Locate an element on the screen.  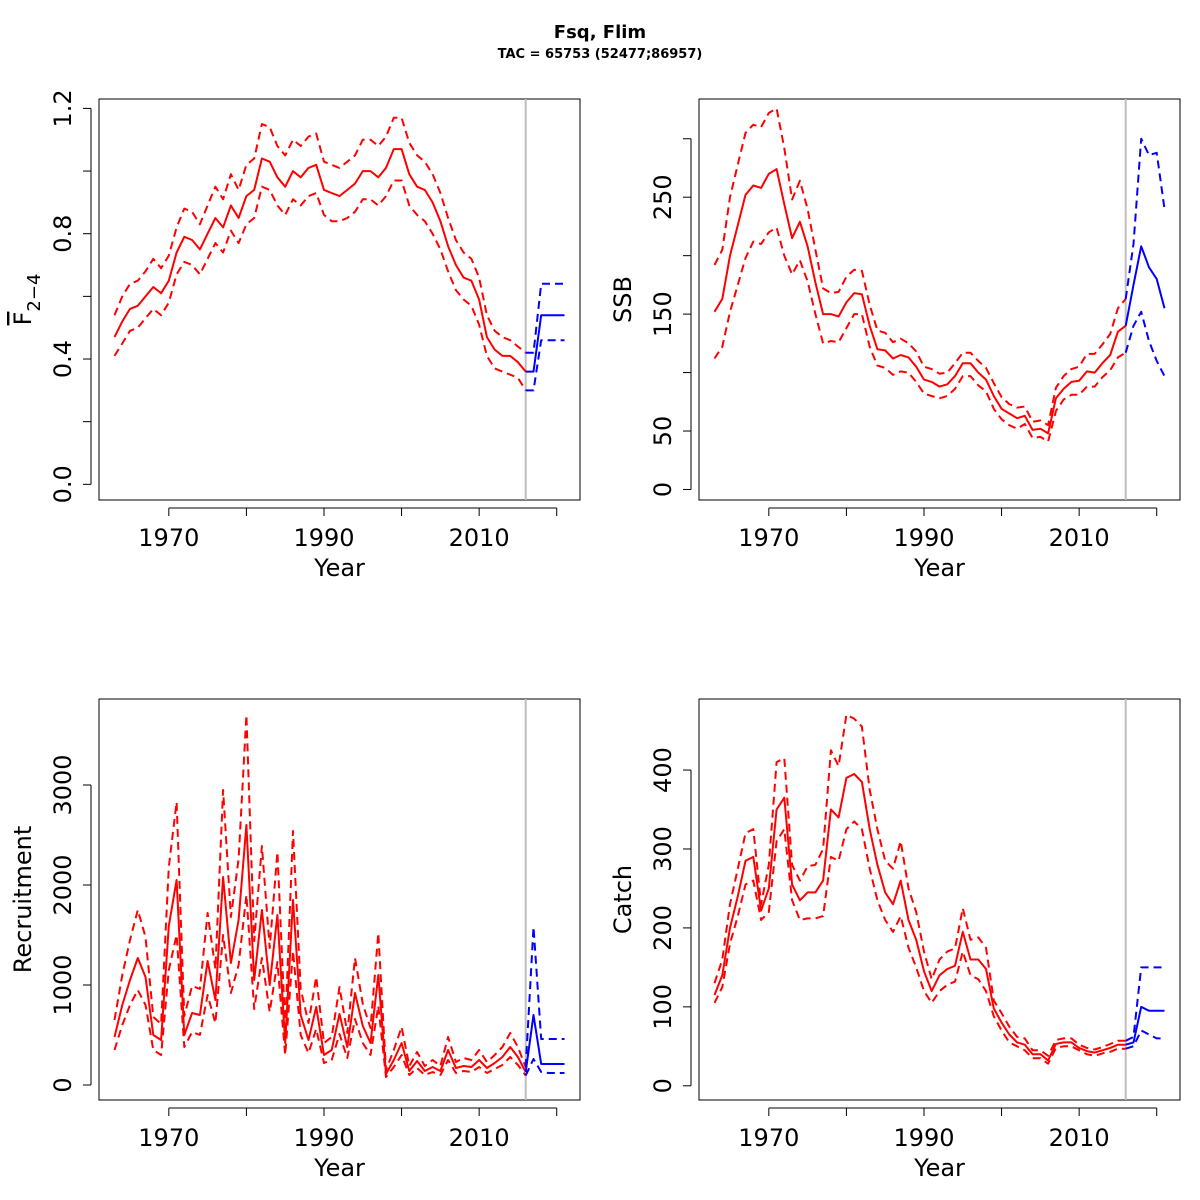
y-label-subscript: 2−4 is located at coordinates (34, 293).